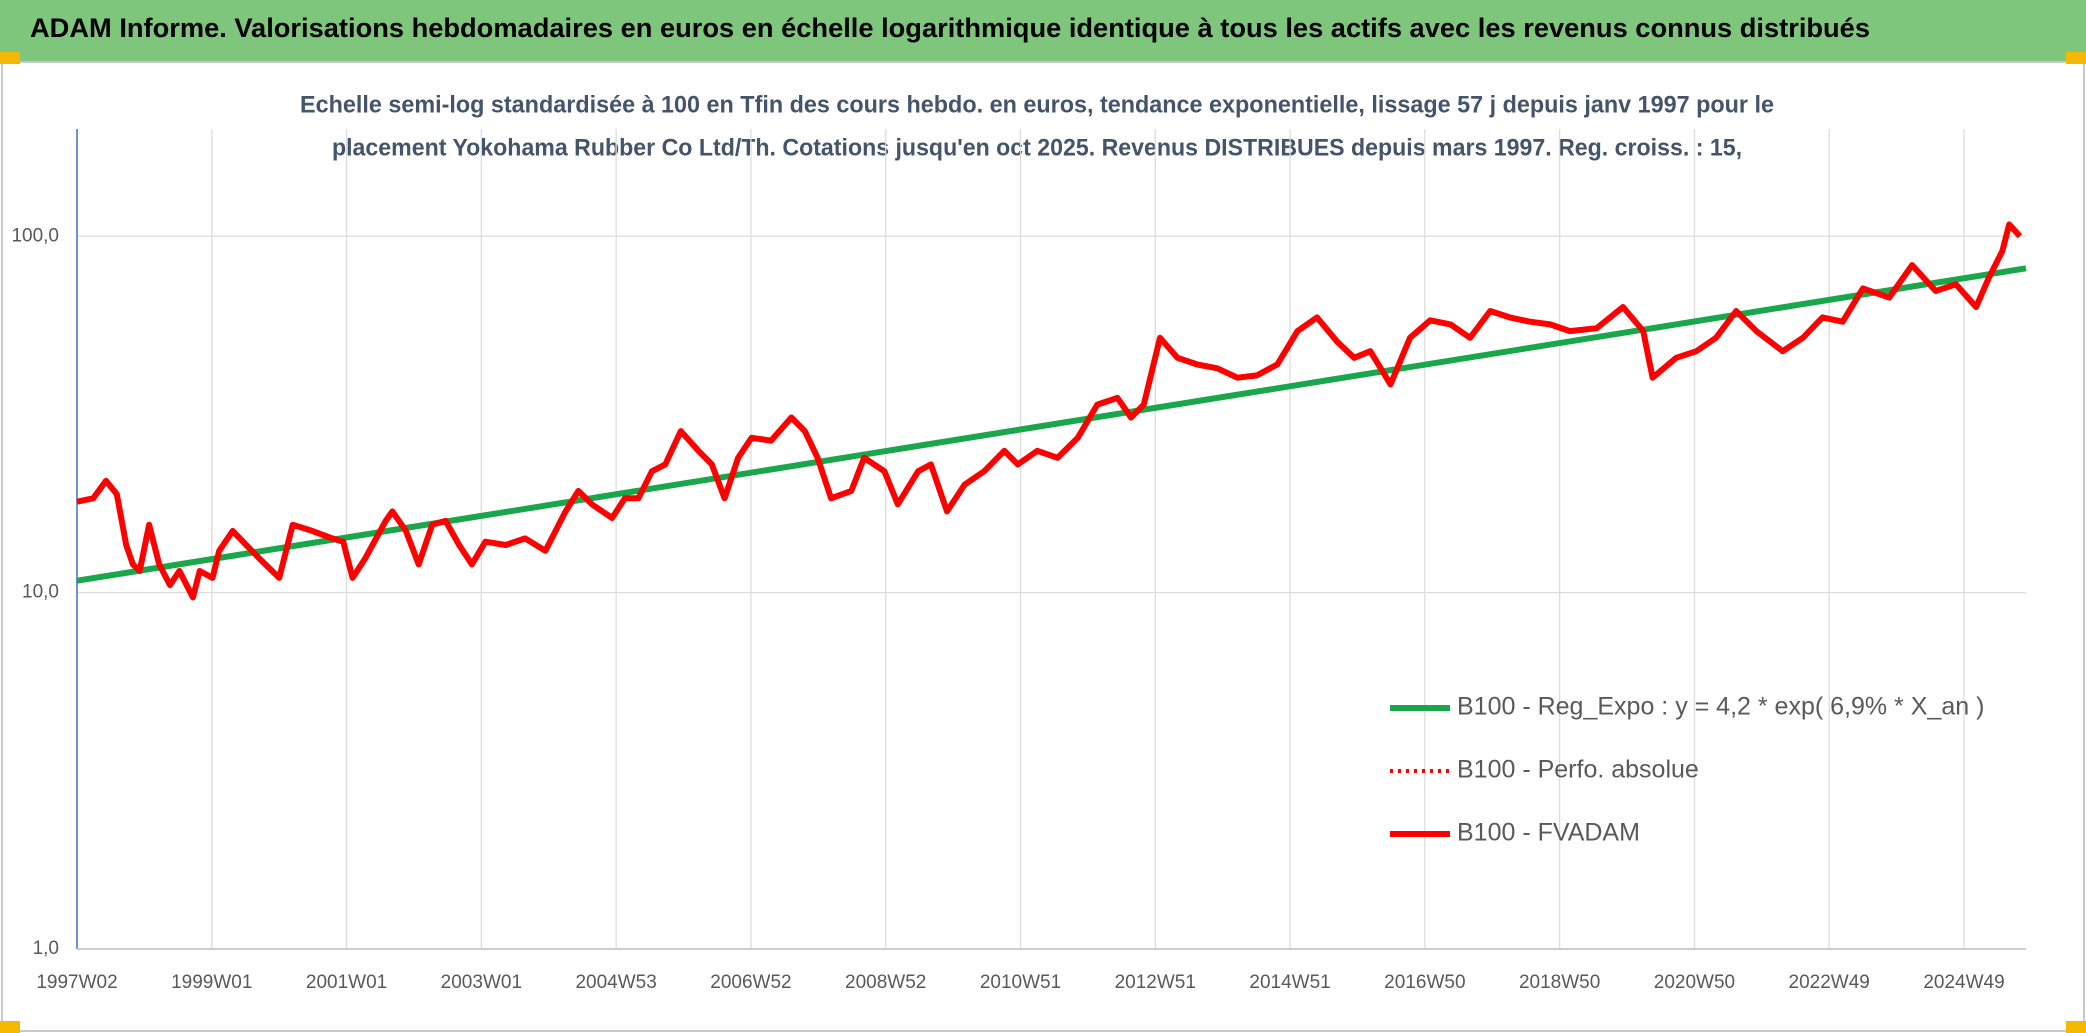 Image resolution: width=2086 pixels, height=1033 pixels. What do you see at coordinates (750, 982) in the screenshot?
I see `x-tick-label: 2006W52` at bounding box center [750, 982].